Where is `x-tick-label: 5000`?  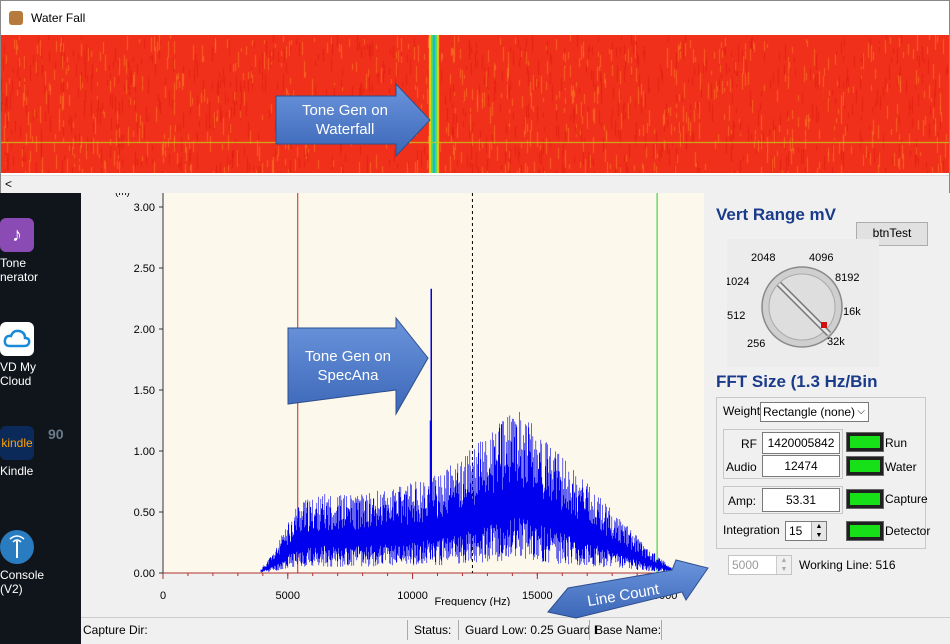
x-tick-label: 5000 is located at coordinates (288, 596).